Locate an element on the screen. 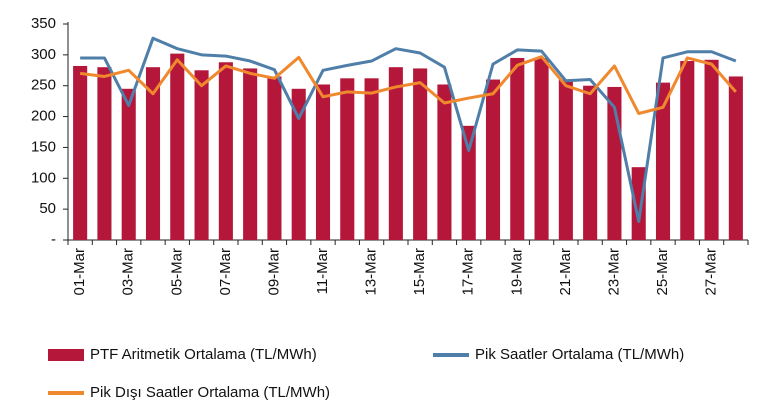 The width and height of the screenshot is (758, 410). x-tick-label: 21-Mar is located at coordinates (565, 272).